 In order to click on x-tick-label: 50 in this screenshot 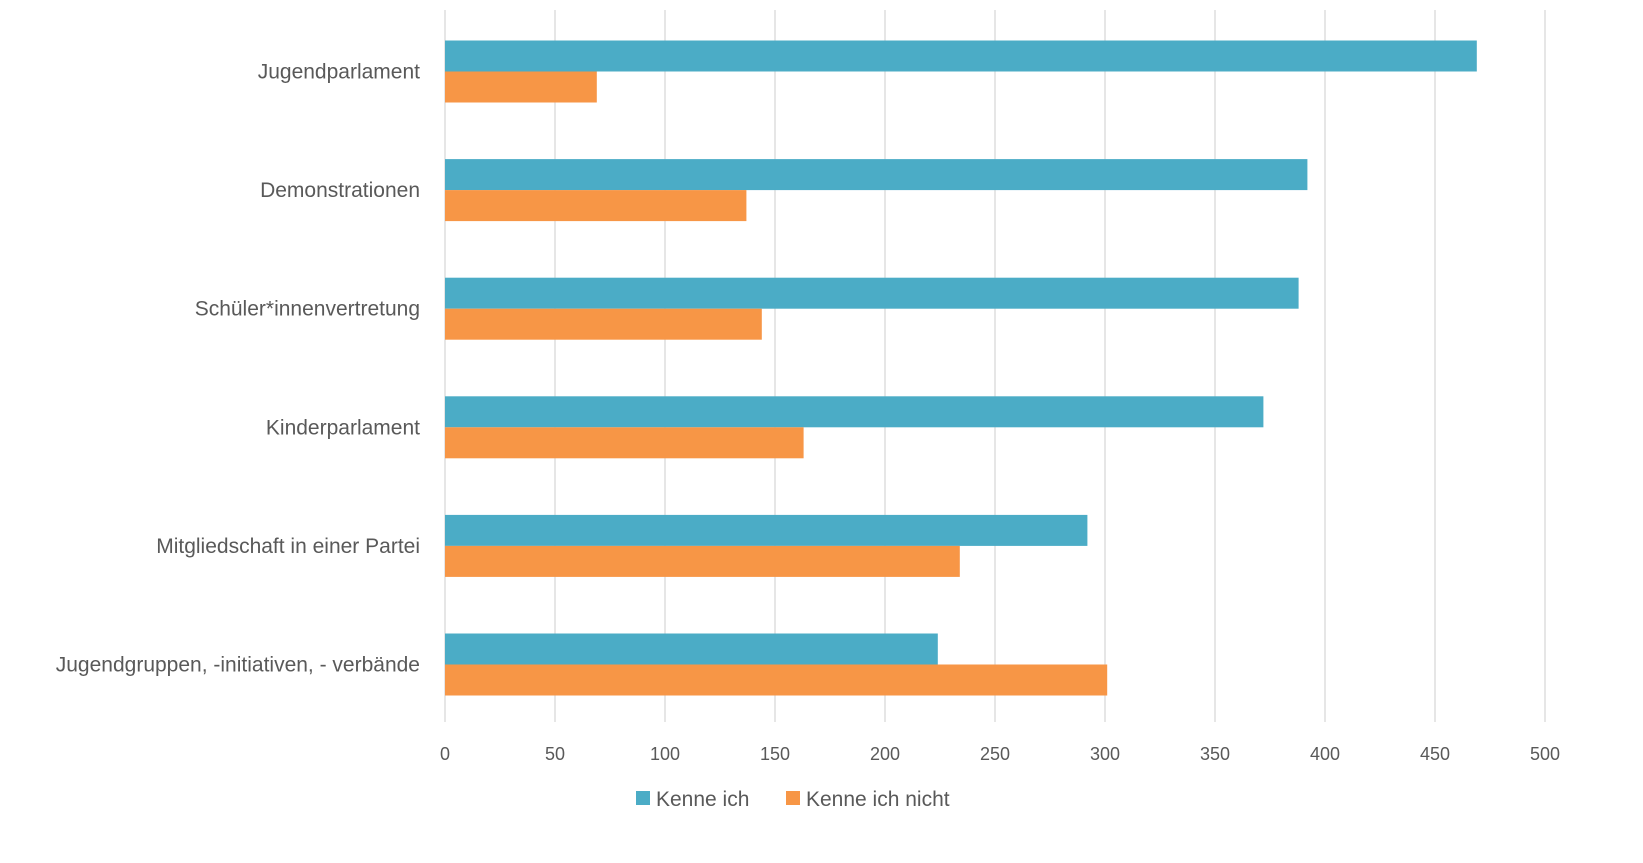, I will do `click(555, 754)`.